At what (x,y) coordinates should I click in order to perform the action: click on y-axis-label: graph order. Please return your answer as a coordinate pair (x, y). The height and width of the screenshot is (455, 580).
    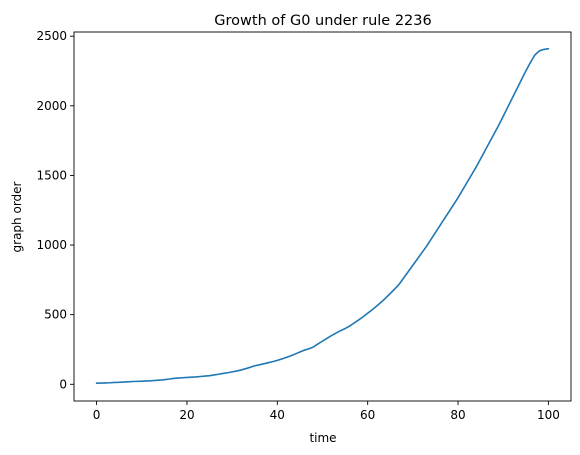
    Looking at the image, I should click on (17, 216).